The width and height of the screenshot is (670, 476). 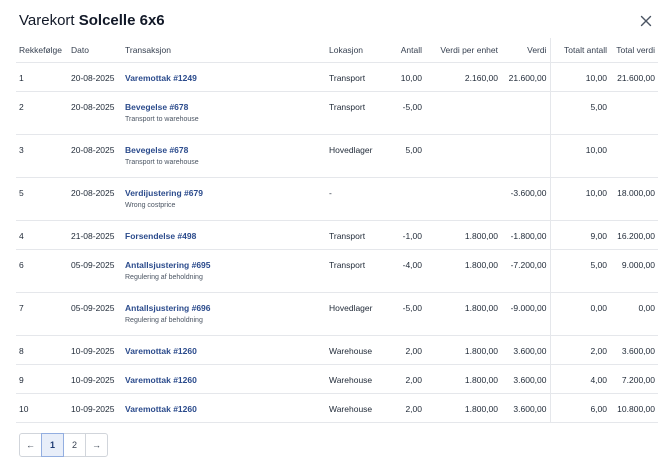 I want to click on cell-value: 21.600,00, so click(x=527, y=77).